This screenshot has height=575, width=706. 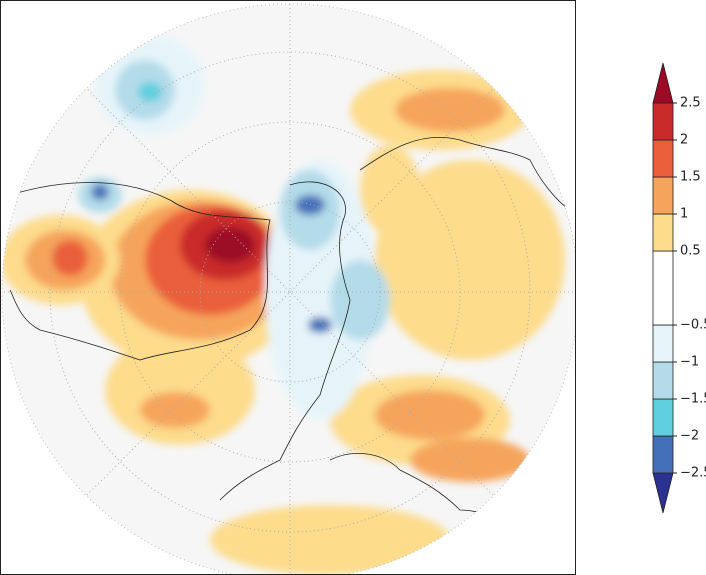 What do you see at coordinates (693, 325) in the screenshot?
I see `colorbar-tick-label: −0.5` at bounding box center [693, 325].